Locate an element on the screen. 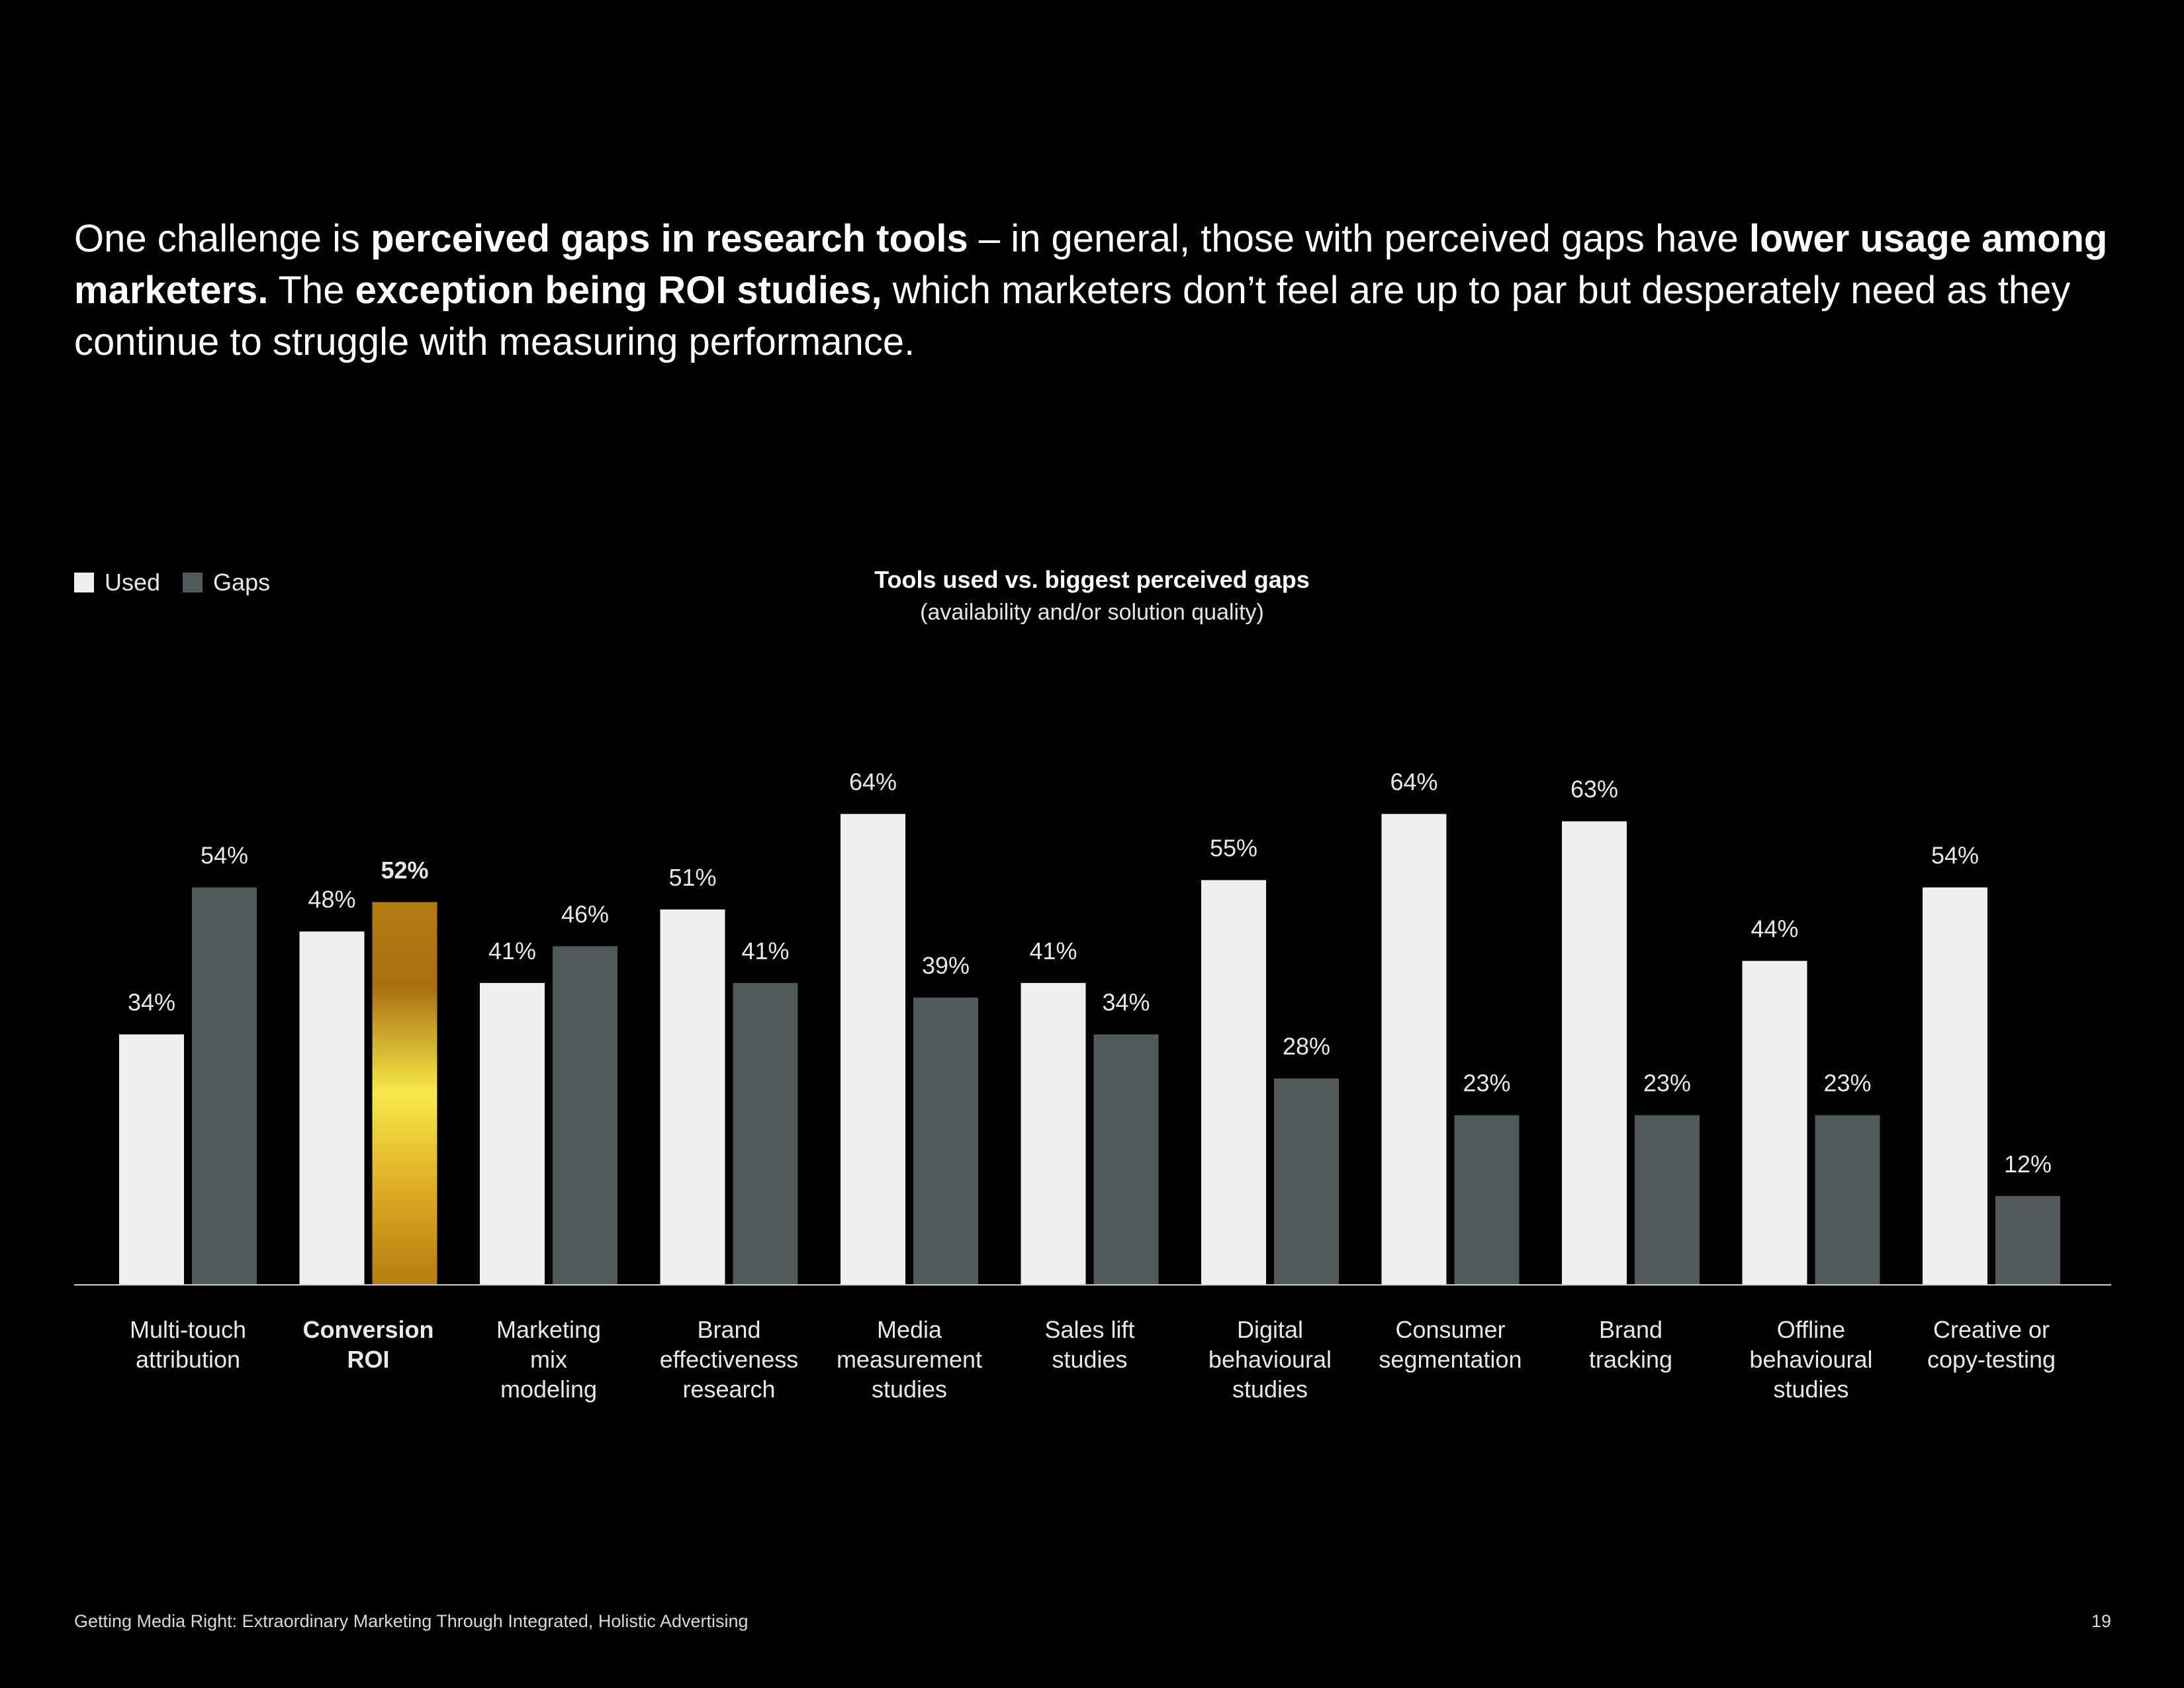 This screenshot has height=1688, width=2184. category-label-3-line-2: research is located at coordinates (728, 1389).